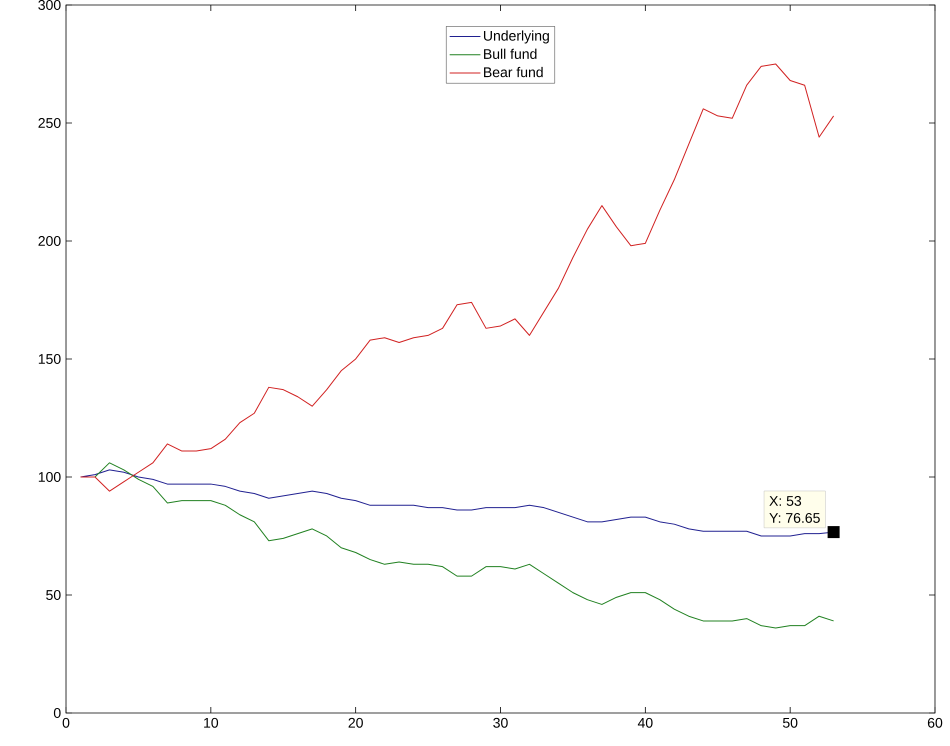 The image size is (950, 746). I want to click on x-tick-label: 10, so click(211, 723).